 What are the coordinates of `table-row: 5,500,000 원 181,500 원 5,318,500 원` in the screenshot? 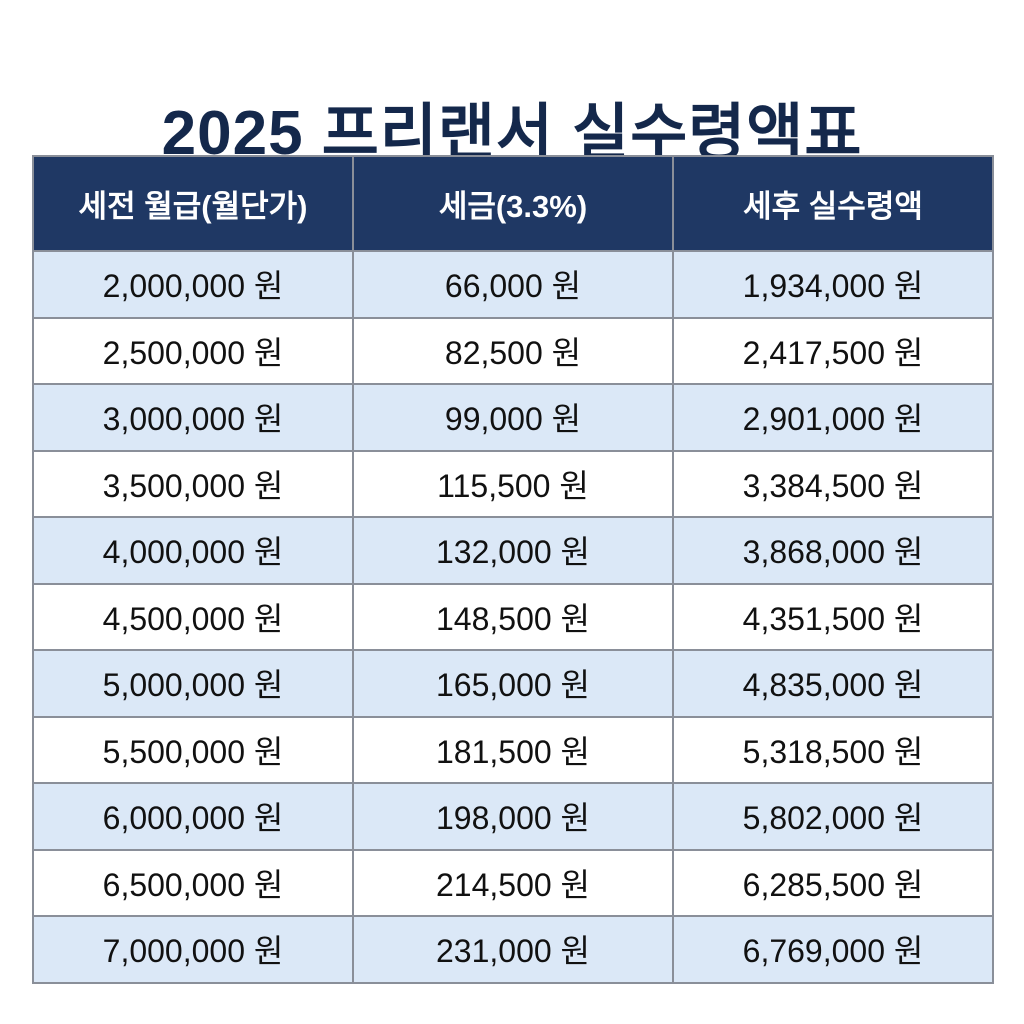 It's located at (513, 749).